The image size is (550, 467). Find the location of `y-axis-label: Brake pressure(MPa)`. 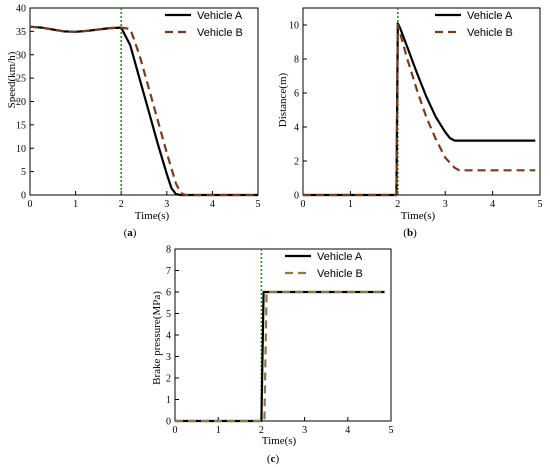

y-axis-label: Brake pressure(MPa) is located at coordinates (157, 338).